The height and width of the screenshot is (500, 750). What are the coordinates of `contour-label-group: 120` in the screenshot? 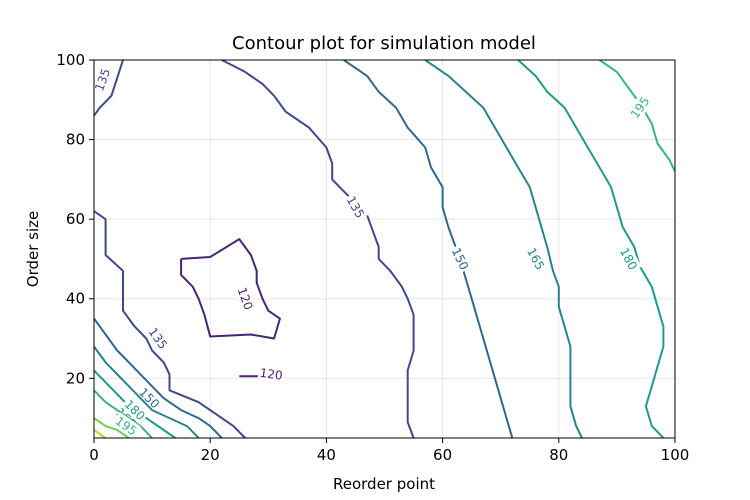 It's located at (271, 374).